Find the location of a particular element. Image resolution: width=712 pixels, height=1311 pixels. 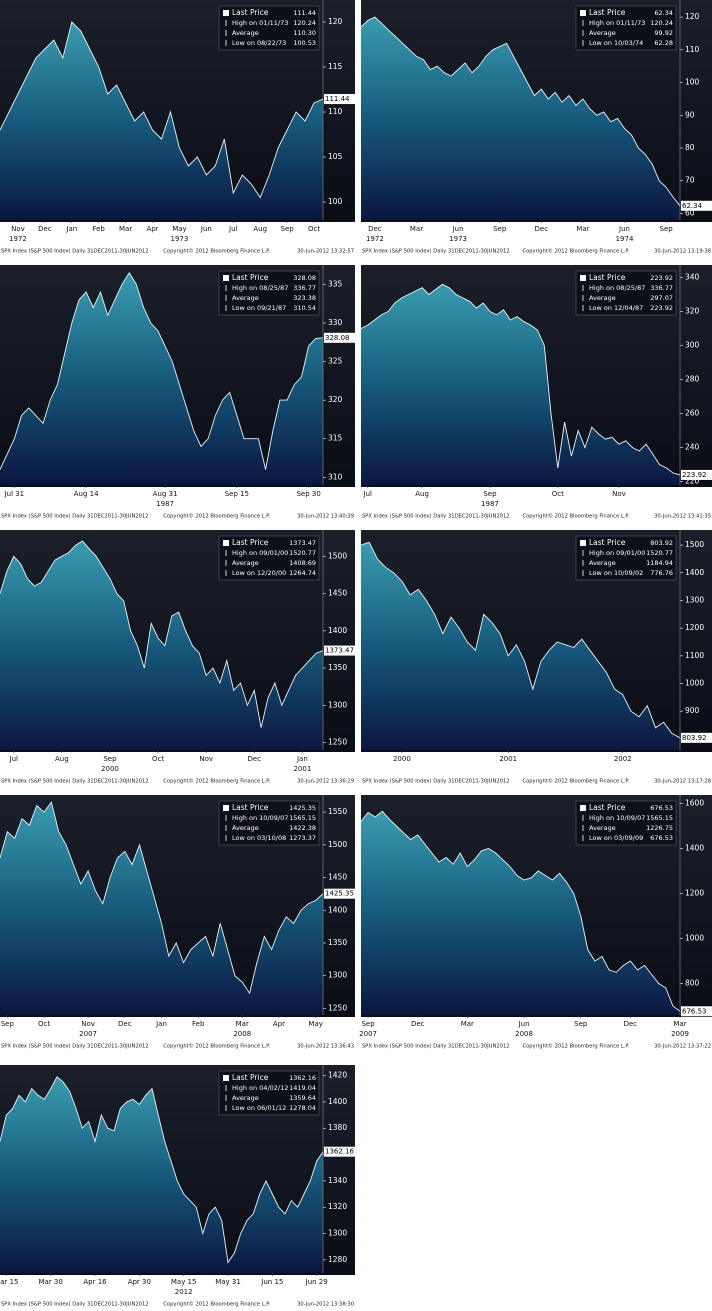

y-tick-label: 1340 is located at coordinates (337, 1180).